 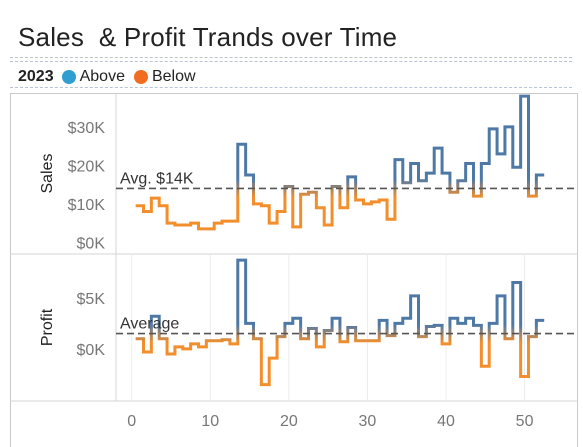 I want to click on sales-y-tick-label: $10K, so click(x=87, y=205).